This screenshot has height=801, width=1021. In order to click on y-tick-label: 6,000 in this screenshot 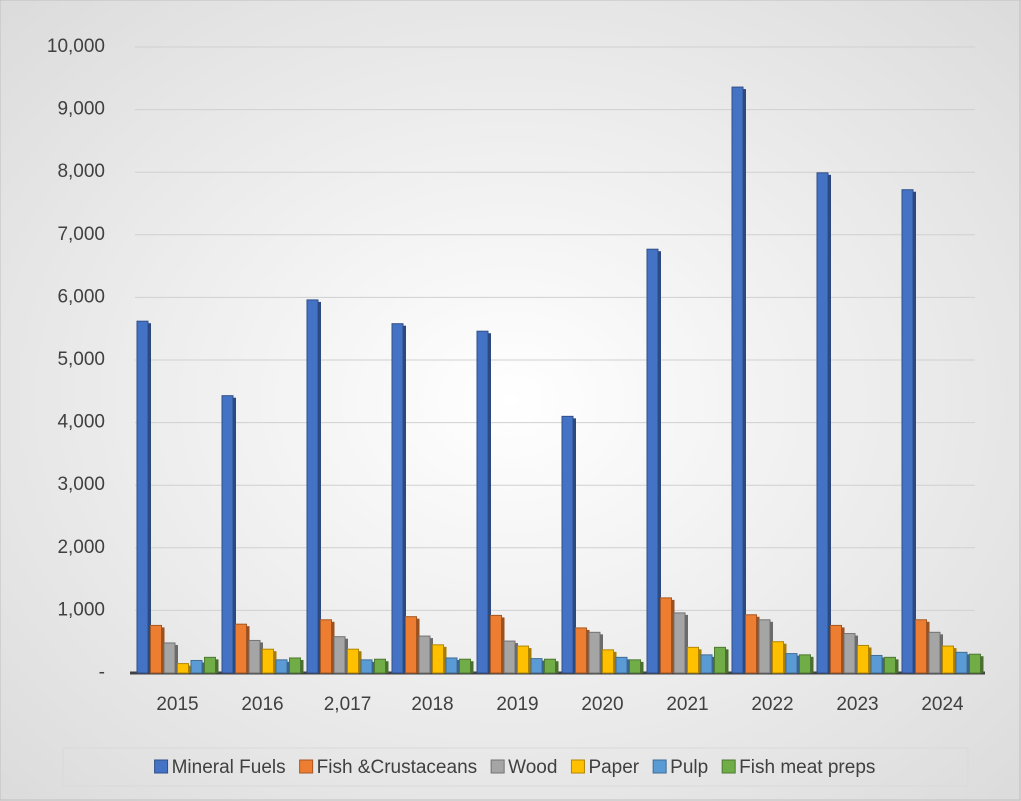, I will do `click(81, 296)`.